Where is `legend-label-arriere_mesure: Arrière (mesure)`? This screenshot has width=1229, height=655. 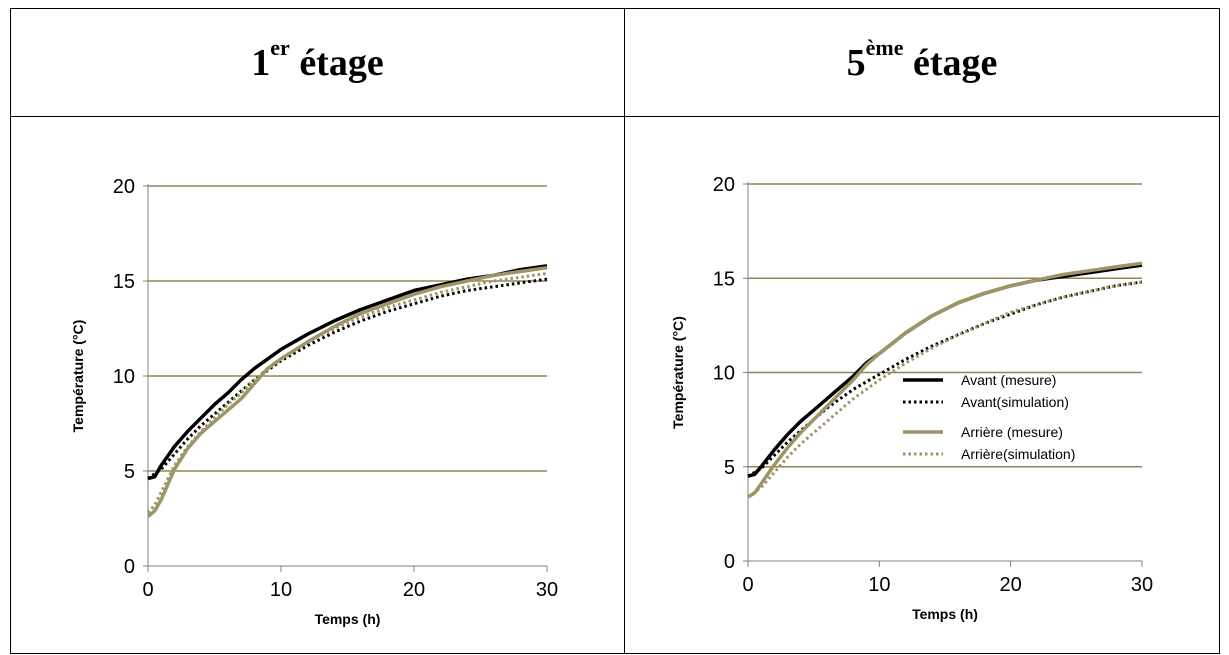 legend-label-arriere_mesure: Arrière (mesure) is located at coordinates (1012, 432).